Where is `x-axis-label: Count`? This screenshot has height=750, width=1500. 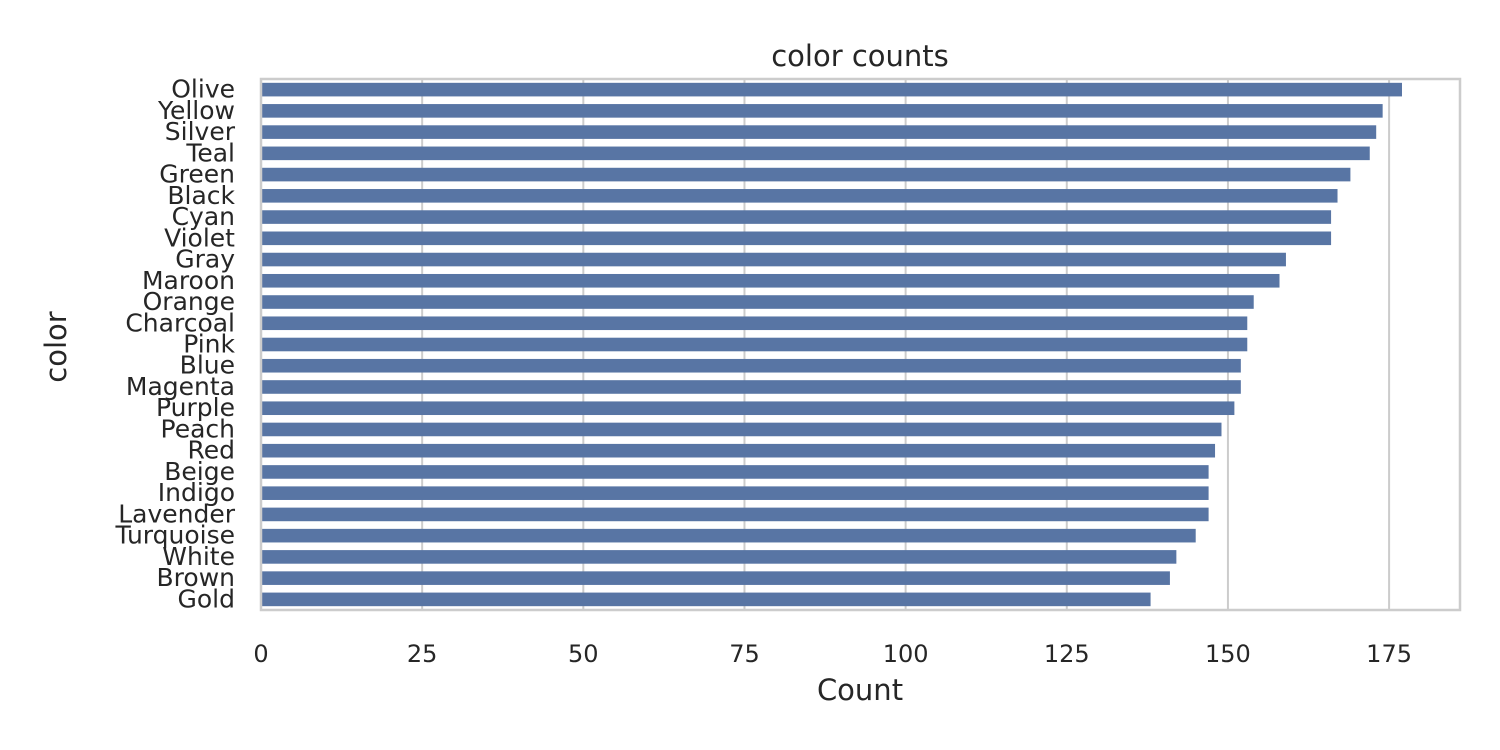
x-axis-label: Count is located at coordinates (860, 690).